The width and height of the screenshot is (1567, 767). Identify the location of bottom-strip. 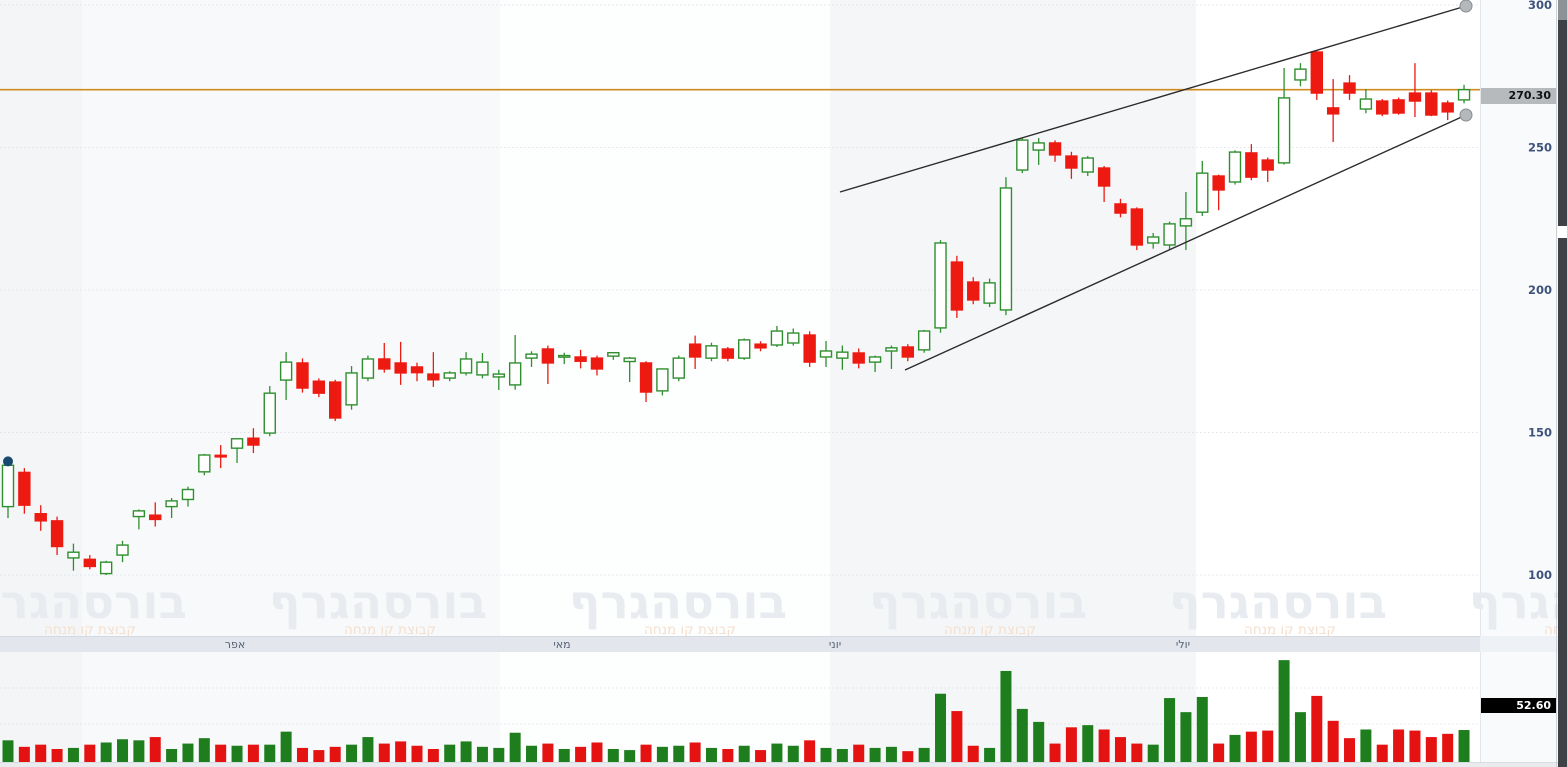
(779, 765).